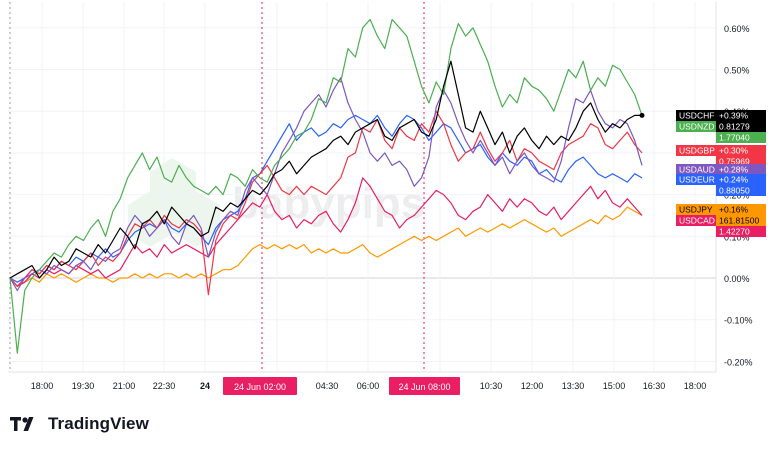 This screenshot has width=780, height=449. Describe the element at coordinates (734, 138) in the screenshot. I see `legend-value: 1.77040` at that location.